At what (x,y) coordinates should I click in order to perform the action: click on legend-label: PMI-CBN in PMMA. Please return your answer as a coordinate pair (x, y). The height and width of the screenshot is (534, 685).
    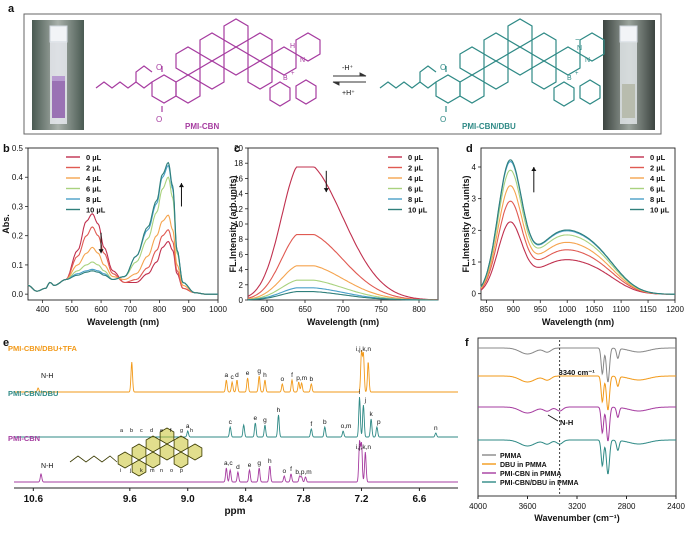
    Looking at the image, I should click on (530, 474).